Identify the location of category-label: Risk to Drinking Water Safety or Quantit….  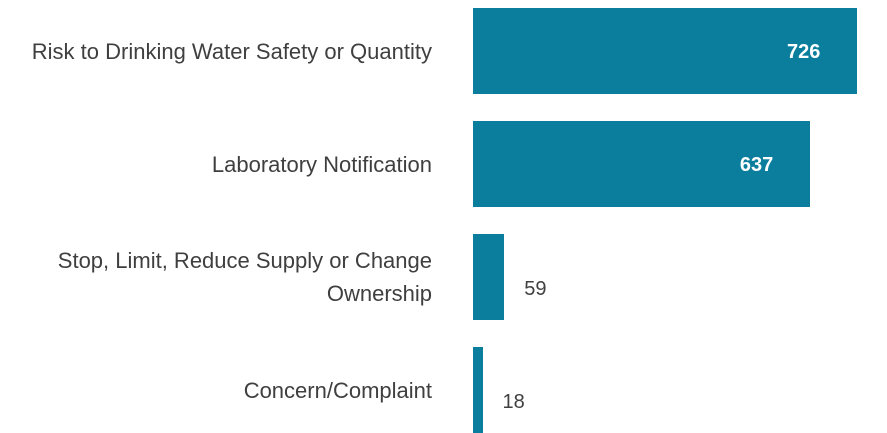
(231, 51).